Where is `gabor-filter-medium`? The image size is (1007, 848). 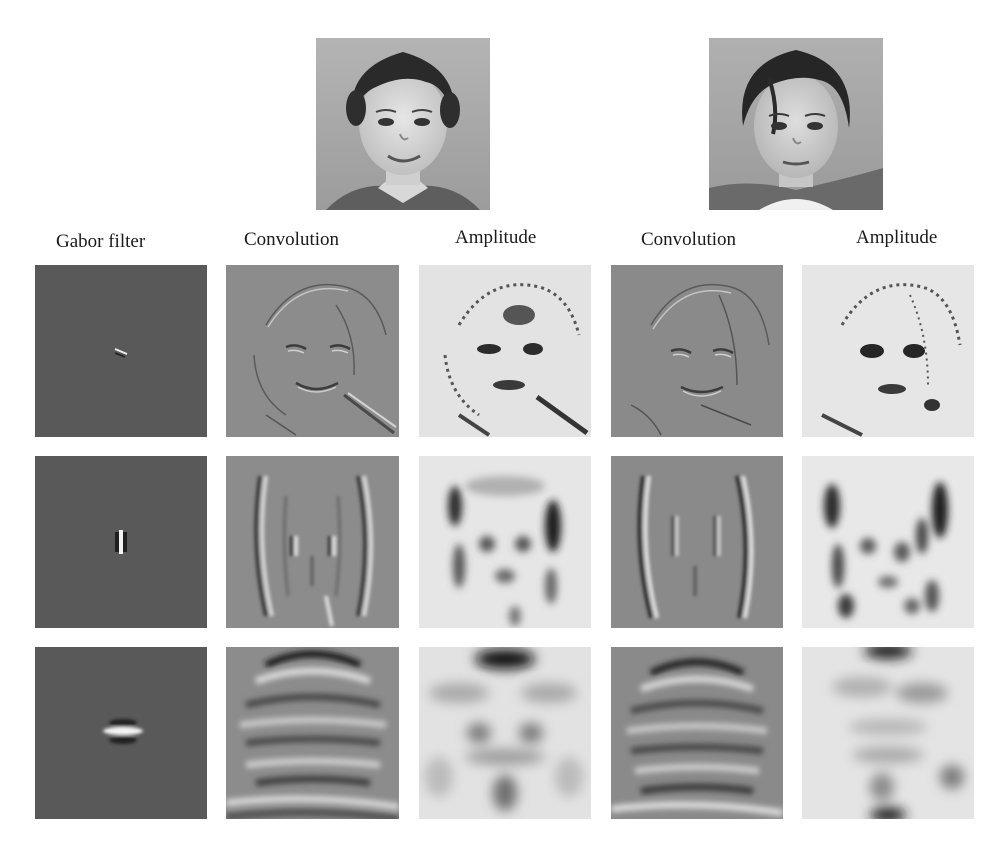
gabor-filter-medium is located at coordinates (121, 542).